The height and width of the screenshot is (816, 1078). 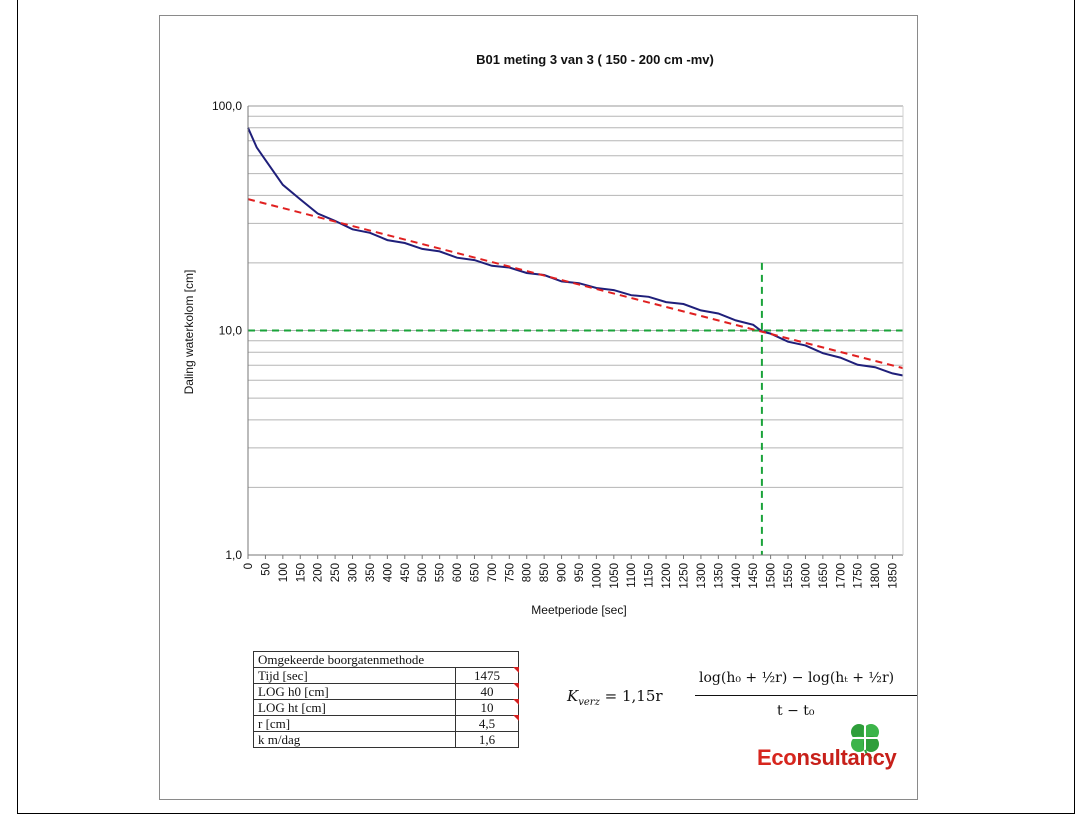 What do you see at coordinates (632, 575) in the screenshot?
I see `x-tick-label: 1100` at bounding box center [632, 575].